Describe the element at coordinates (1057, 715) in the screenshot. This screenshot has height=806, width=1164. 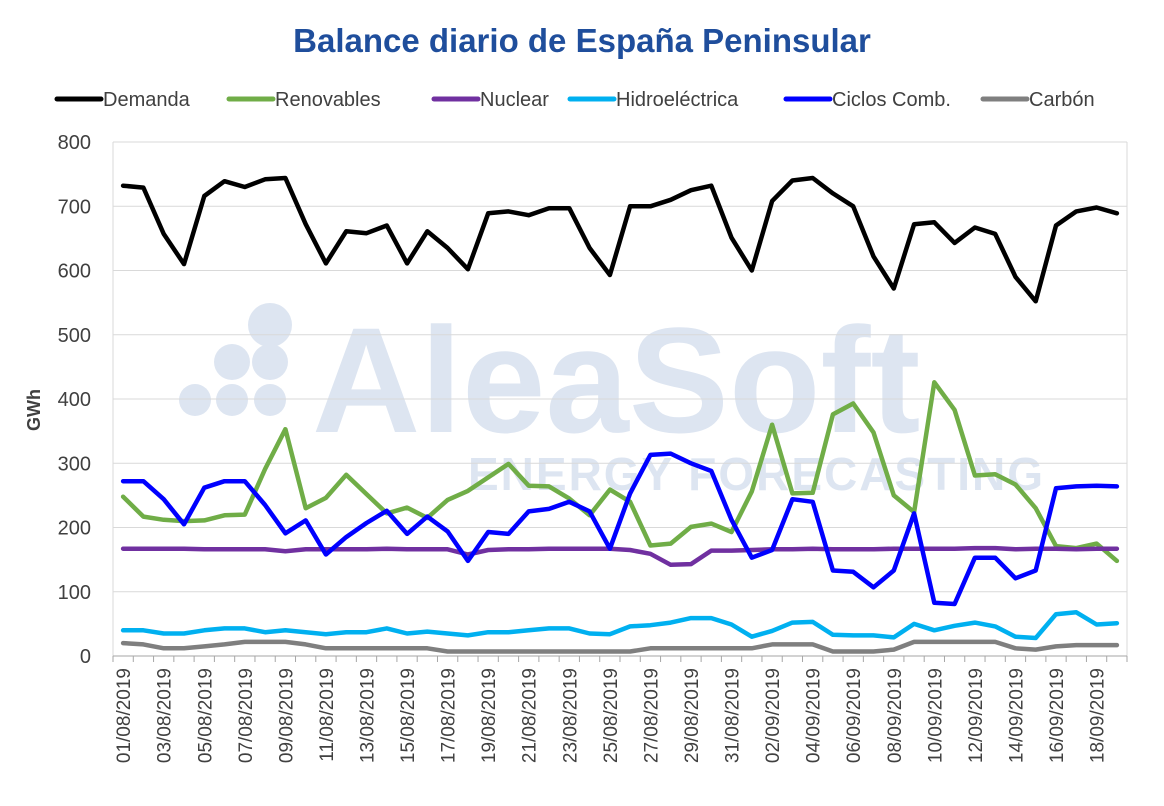
I see `x-tick-label: 16/09/2019` at that location.